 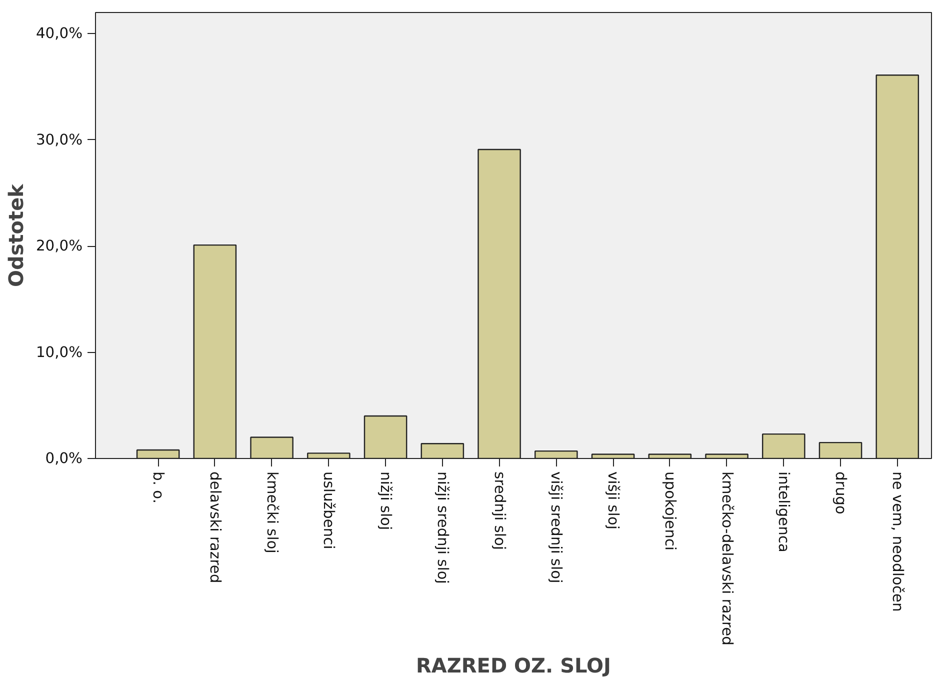 What do you see at coordinates (59, 246) in the screenshot?
I see `y-tick-label: 20,0%` at bounding box center [59, 246].